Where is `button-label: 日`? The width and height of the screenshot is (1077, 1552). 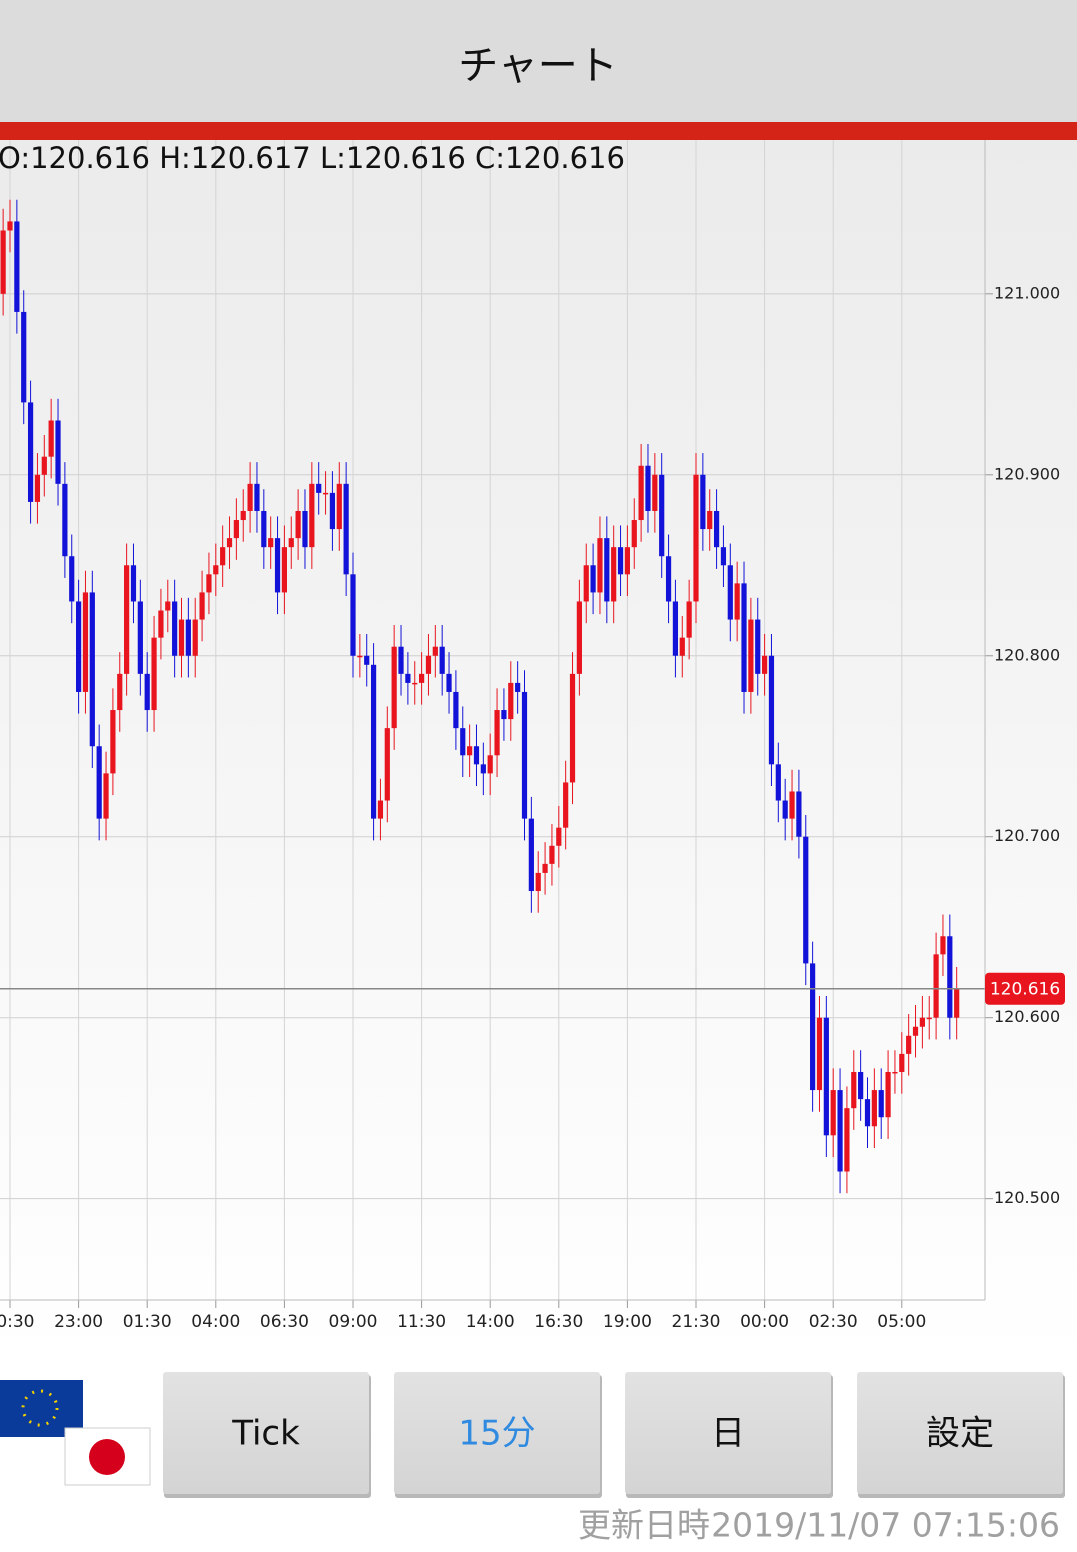 button-label: 日 is located at coordinates (728, 1434).